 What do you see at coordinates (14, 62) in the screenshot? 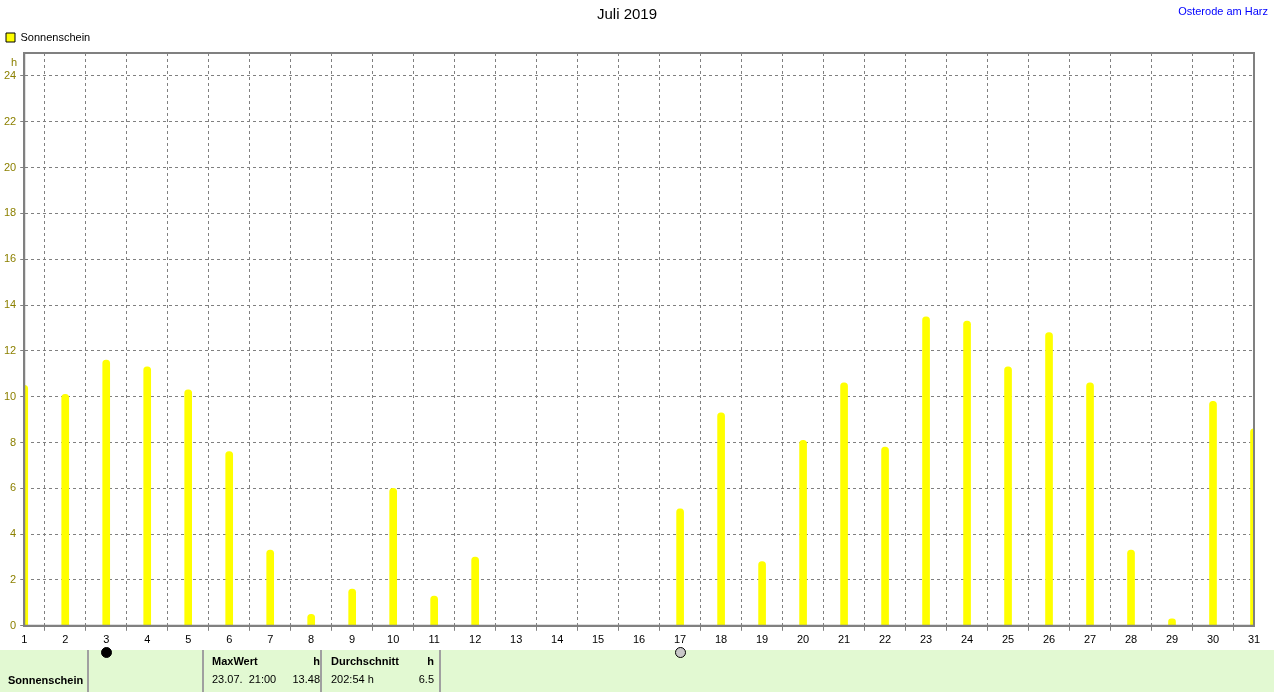
I see `y-axis-title: h` at bounding box center [14, 62].